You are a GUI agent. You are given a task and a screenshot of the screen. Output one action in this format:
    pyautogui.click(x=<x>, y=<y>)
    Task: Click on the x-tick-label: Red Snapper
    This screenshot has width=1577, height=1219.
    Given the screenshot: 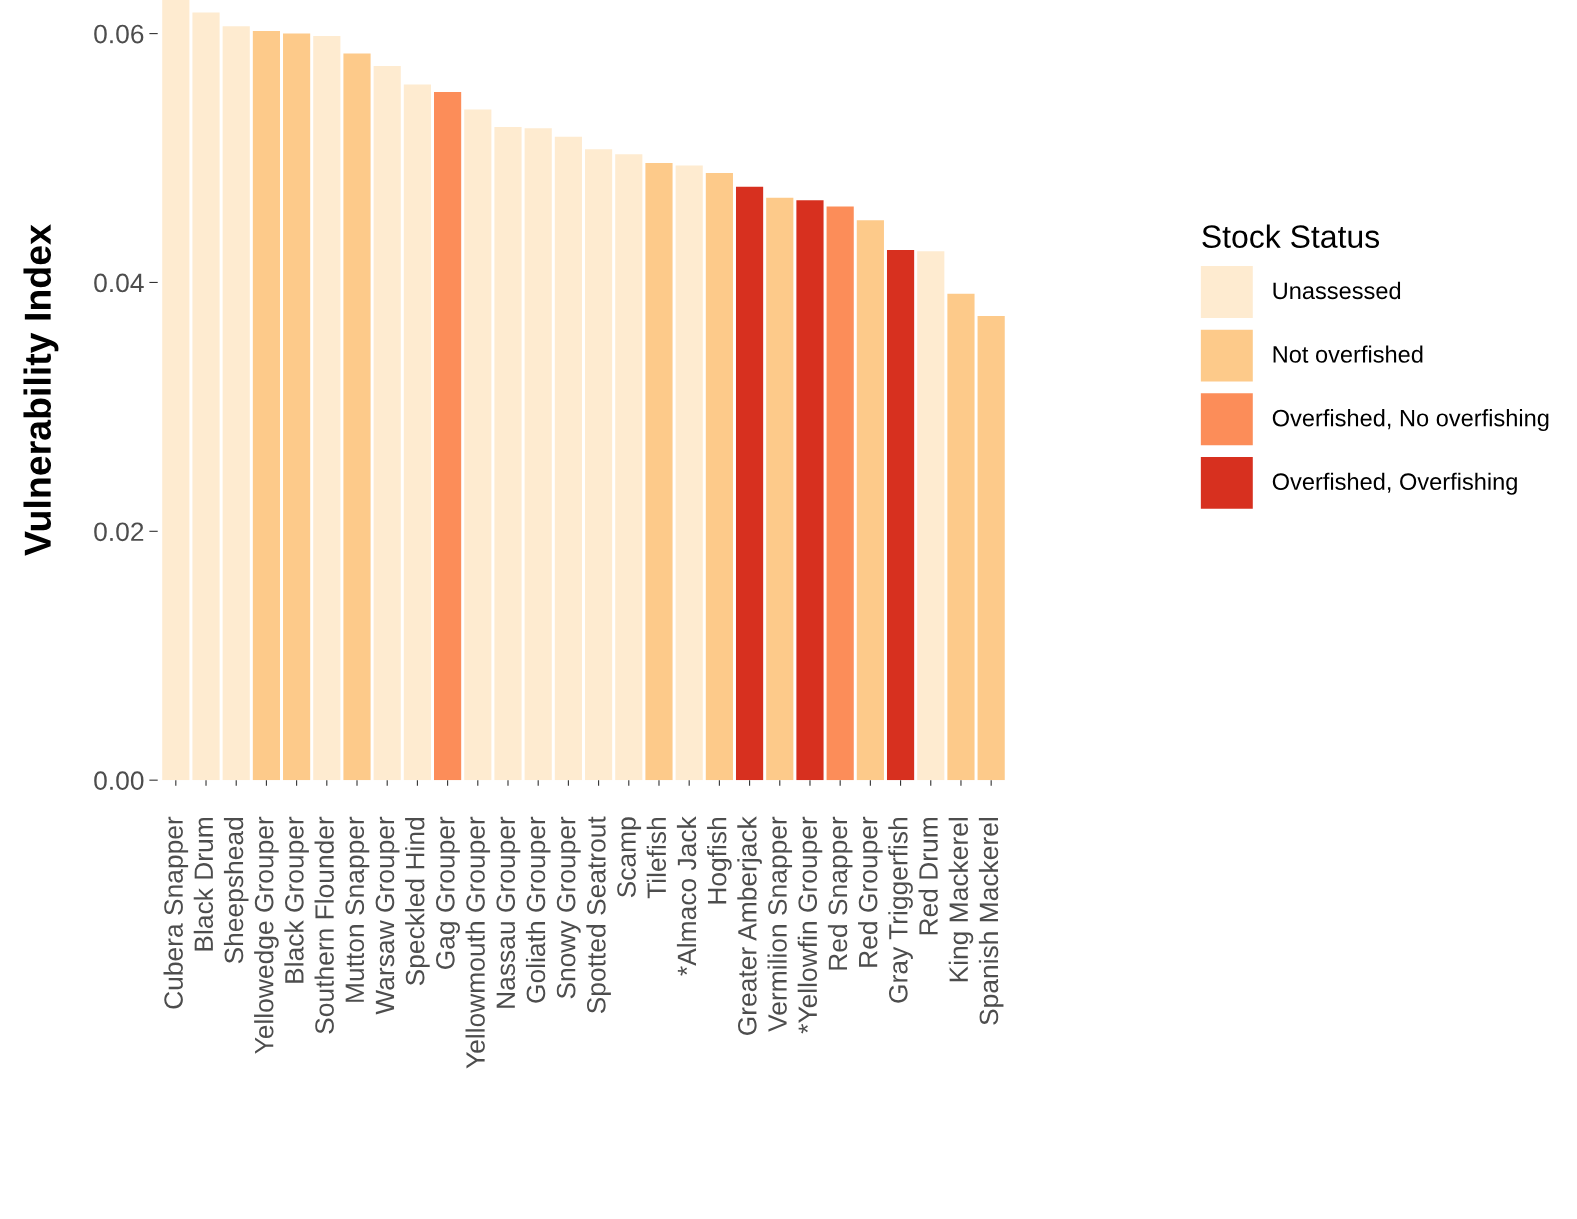 What is the action you would take?
    pyautogui.click(x=840, y=893)
    